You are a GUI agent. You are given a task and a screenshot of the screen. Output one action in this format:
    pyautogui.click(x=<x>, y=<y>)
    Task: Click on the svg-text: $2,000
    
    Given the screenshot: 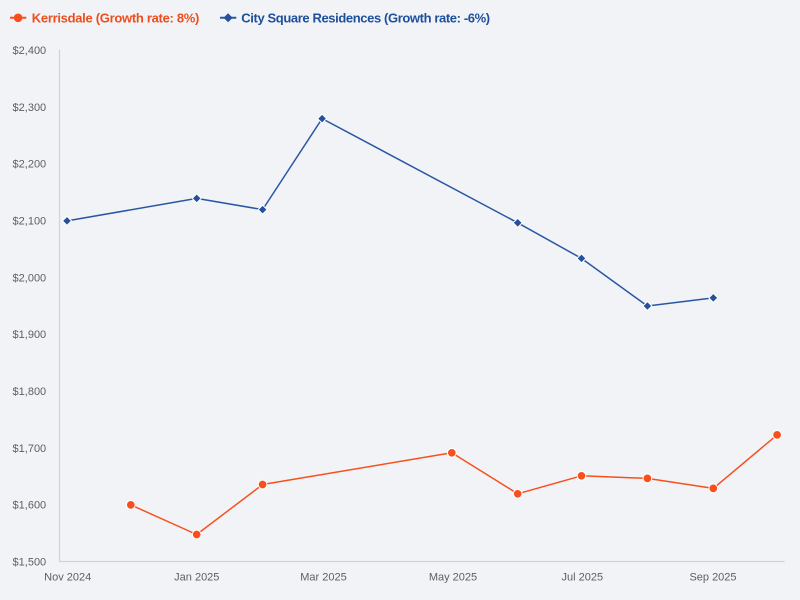 What is the action you would take?
    pyautogui.click(x=30, y=278)
    